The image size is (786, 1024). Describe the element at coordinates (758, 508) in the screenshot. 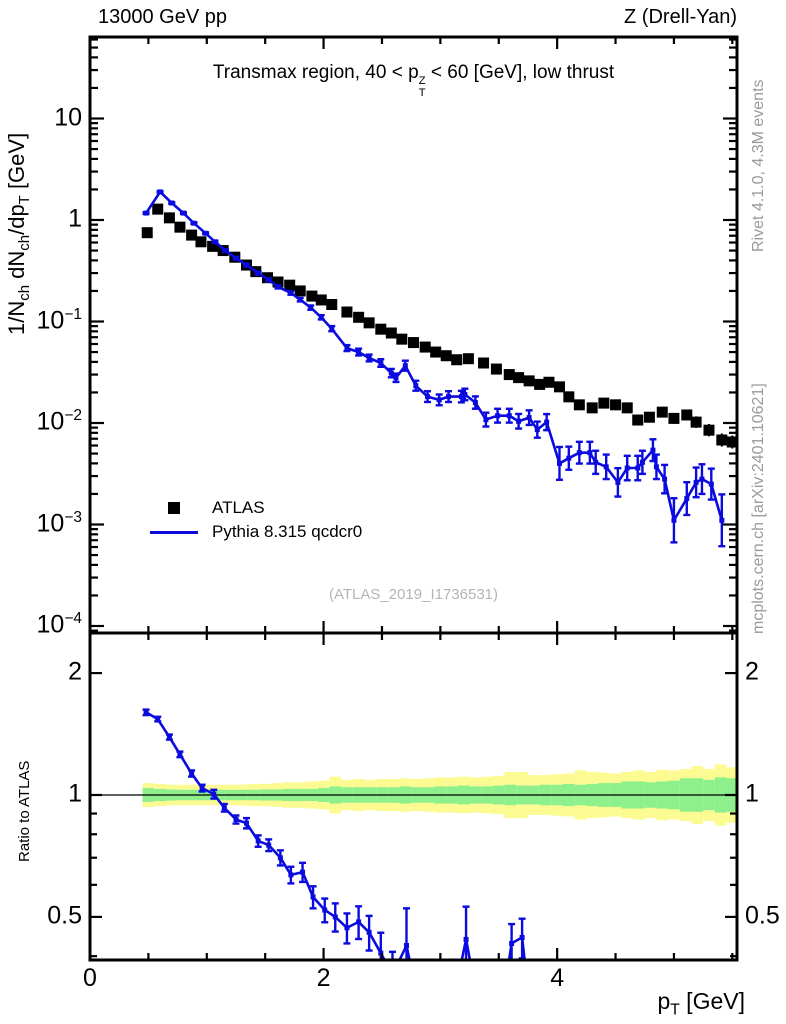

I see `mcplots-arxiv-note: mcplots.cern.ch [arXiv:2401.10621]` at that location.